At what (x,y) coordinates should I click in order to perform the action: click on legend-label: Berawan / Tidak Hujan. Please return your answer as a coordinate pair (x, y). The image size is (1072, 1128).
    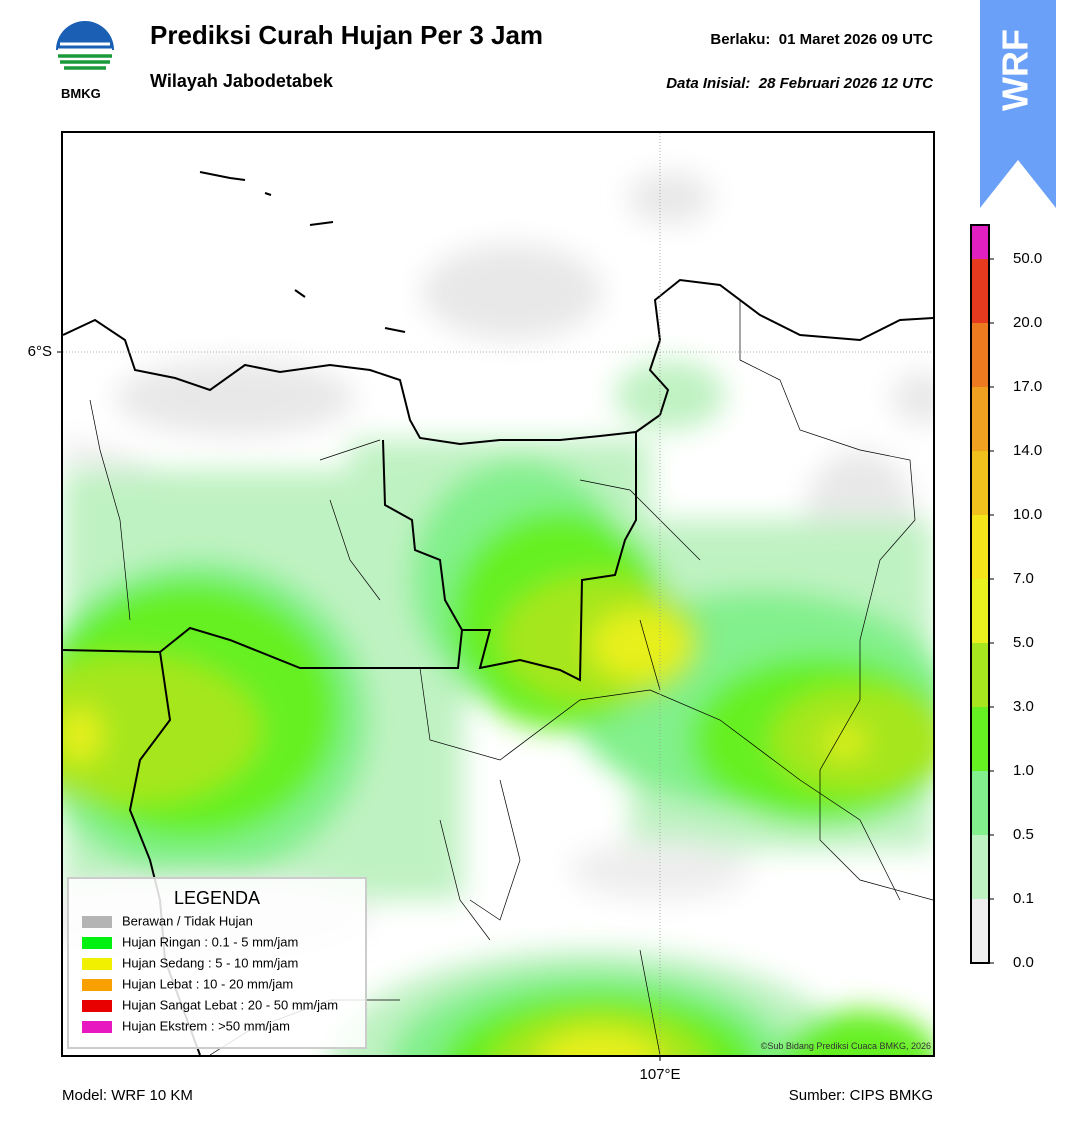
    Looking at the image, I should click on (187, 920).